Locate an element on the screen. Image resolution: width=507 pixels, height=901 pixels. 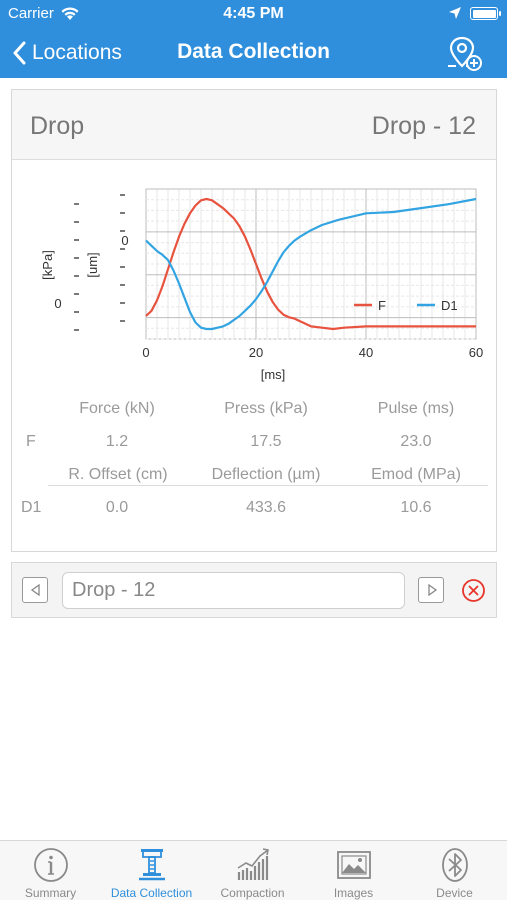
info-icon is located at coordinates (51, 865).